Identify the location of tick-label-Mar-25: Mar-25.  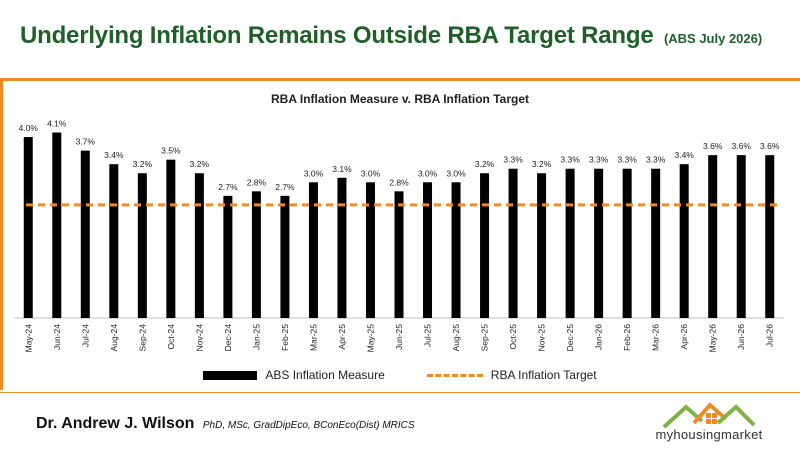
(313, 337).